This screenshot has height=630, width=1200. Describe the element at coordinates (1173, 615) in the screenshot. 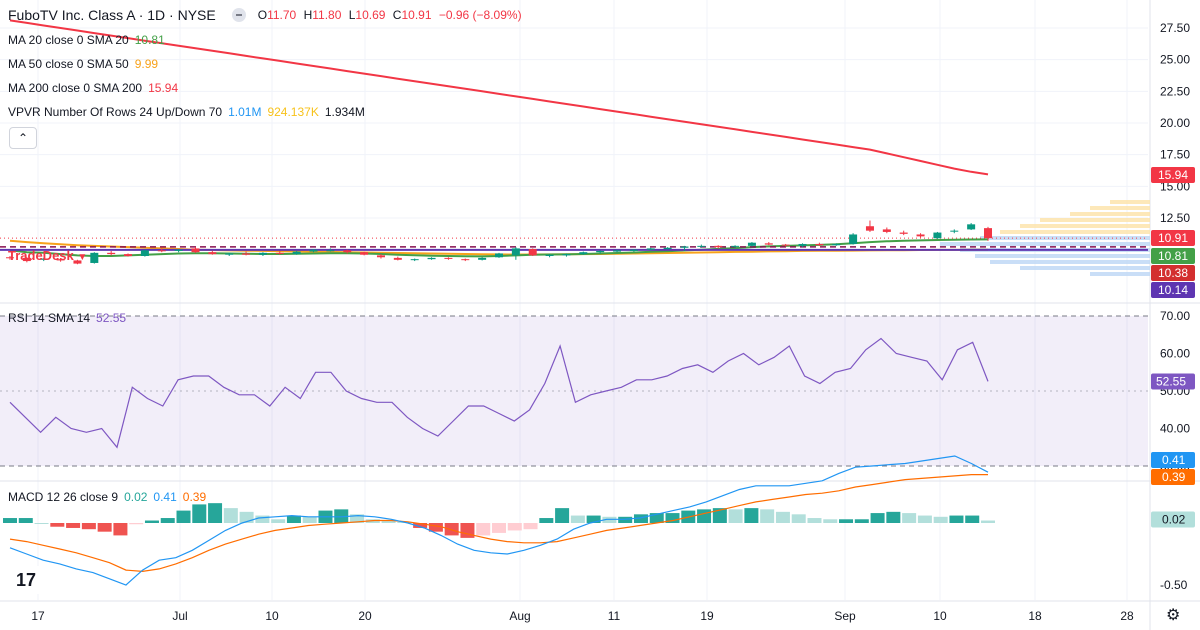

I see `settings-gear-icon: ⚙` at that location.